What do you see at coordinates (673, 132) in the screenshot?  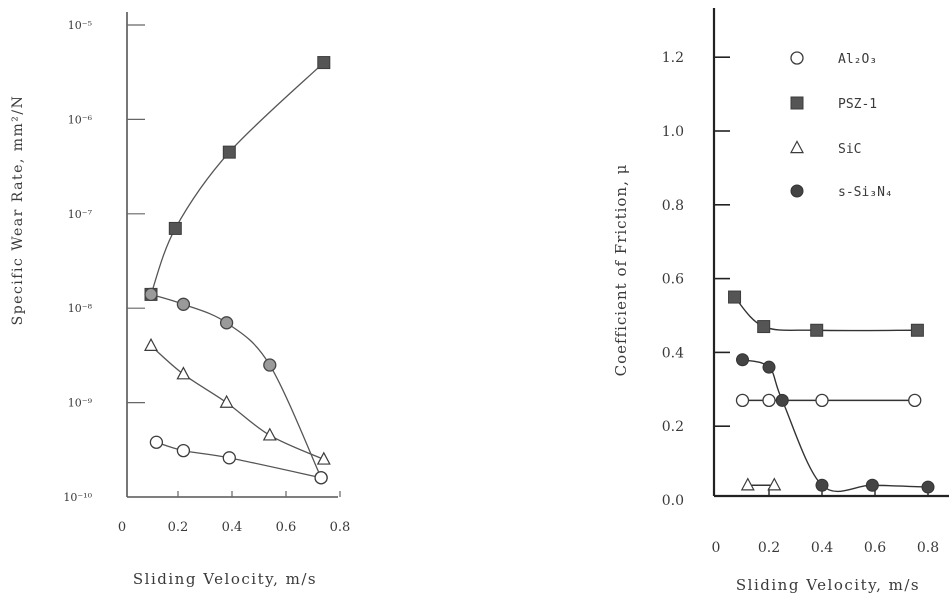 I see `right-y-tick-label: 1.0` at bounding box center [673, 132].